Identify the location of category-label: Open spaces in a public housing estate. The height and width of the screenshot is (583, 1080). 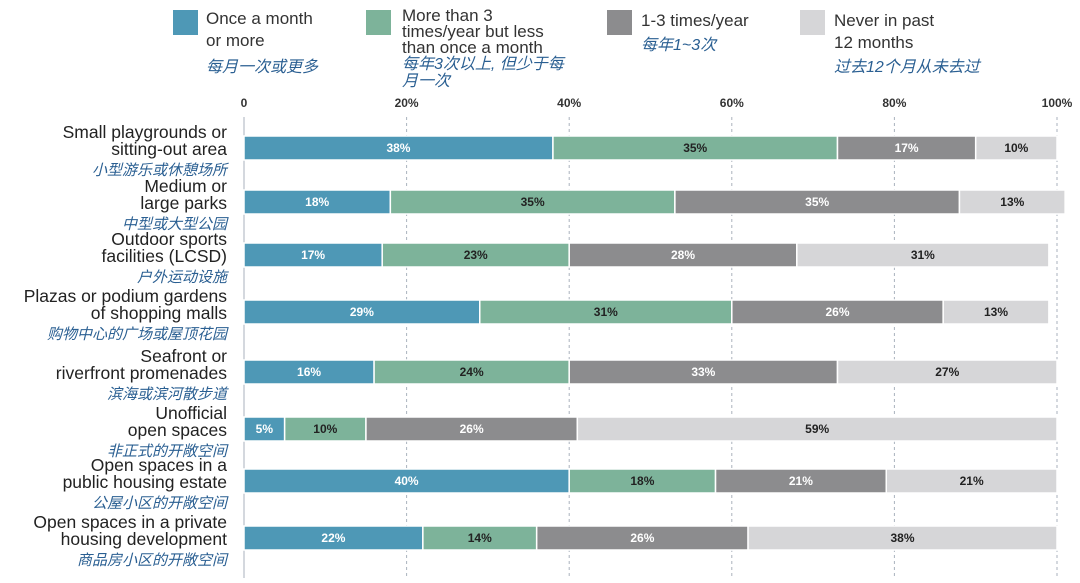
(144, 473).